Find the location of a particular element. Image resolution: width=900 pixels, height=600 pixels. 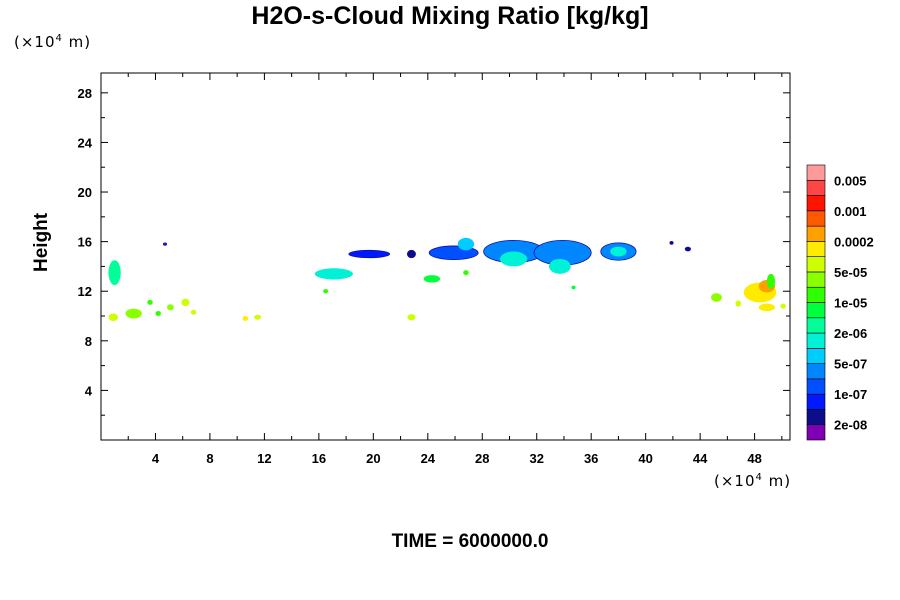

time-label: TIME = 6000000.0 is located at coordinates (470, 541).